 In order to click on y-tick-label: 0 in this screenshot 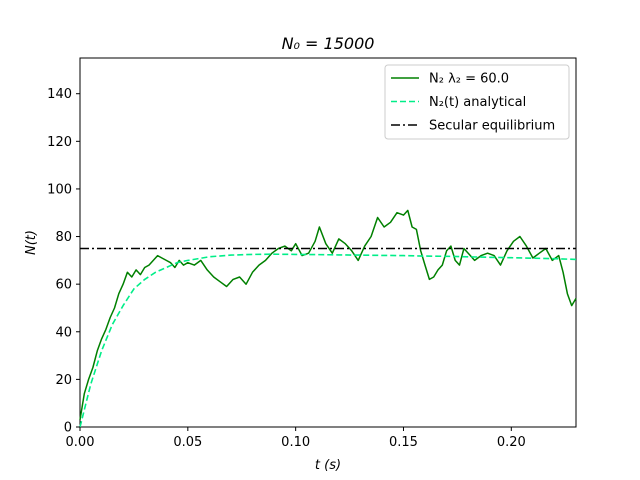, I will do `click(68, 428)`.